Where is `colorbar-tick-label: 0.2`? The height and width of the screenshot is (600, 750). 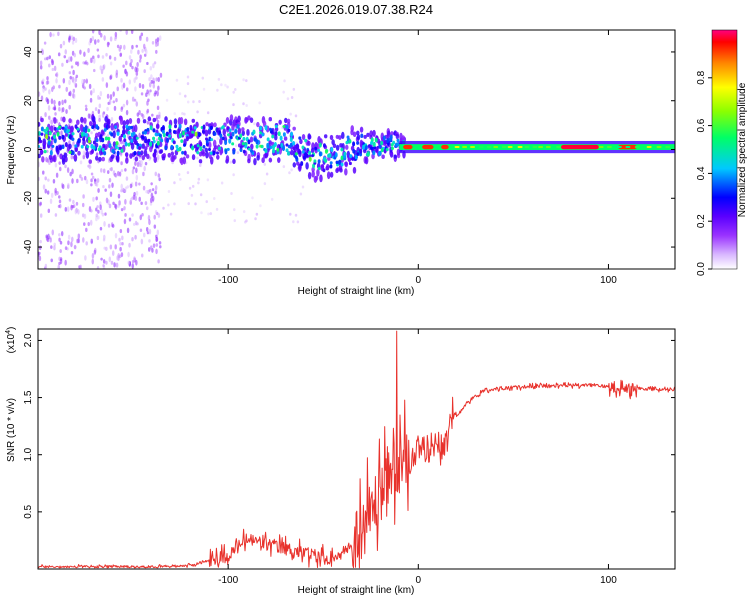
colorbar-tick-label: 0.2 is located at coordinates (701, 221).